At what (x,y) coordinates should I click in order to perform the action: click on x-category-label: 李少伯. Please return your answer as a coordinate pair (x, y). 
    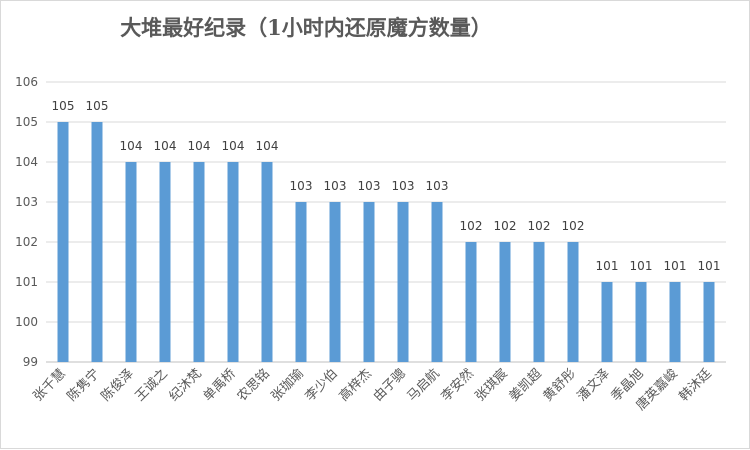
    Looking at the image, I should click on (322, 385).